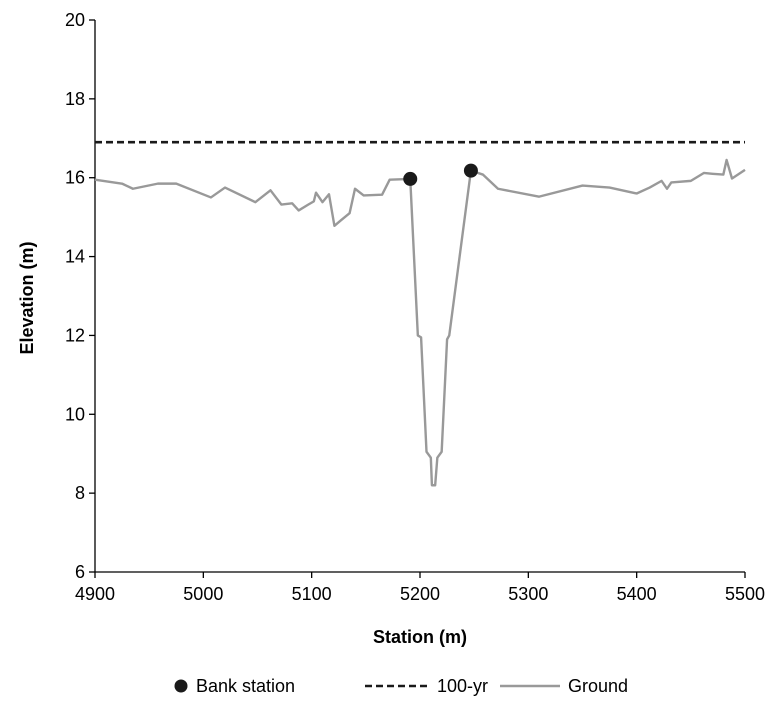  I want to click on y-tick-label: 6, so click(80, 572).